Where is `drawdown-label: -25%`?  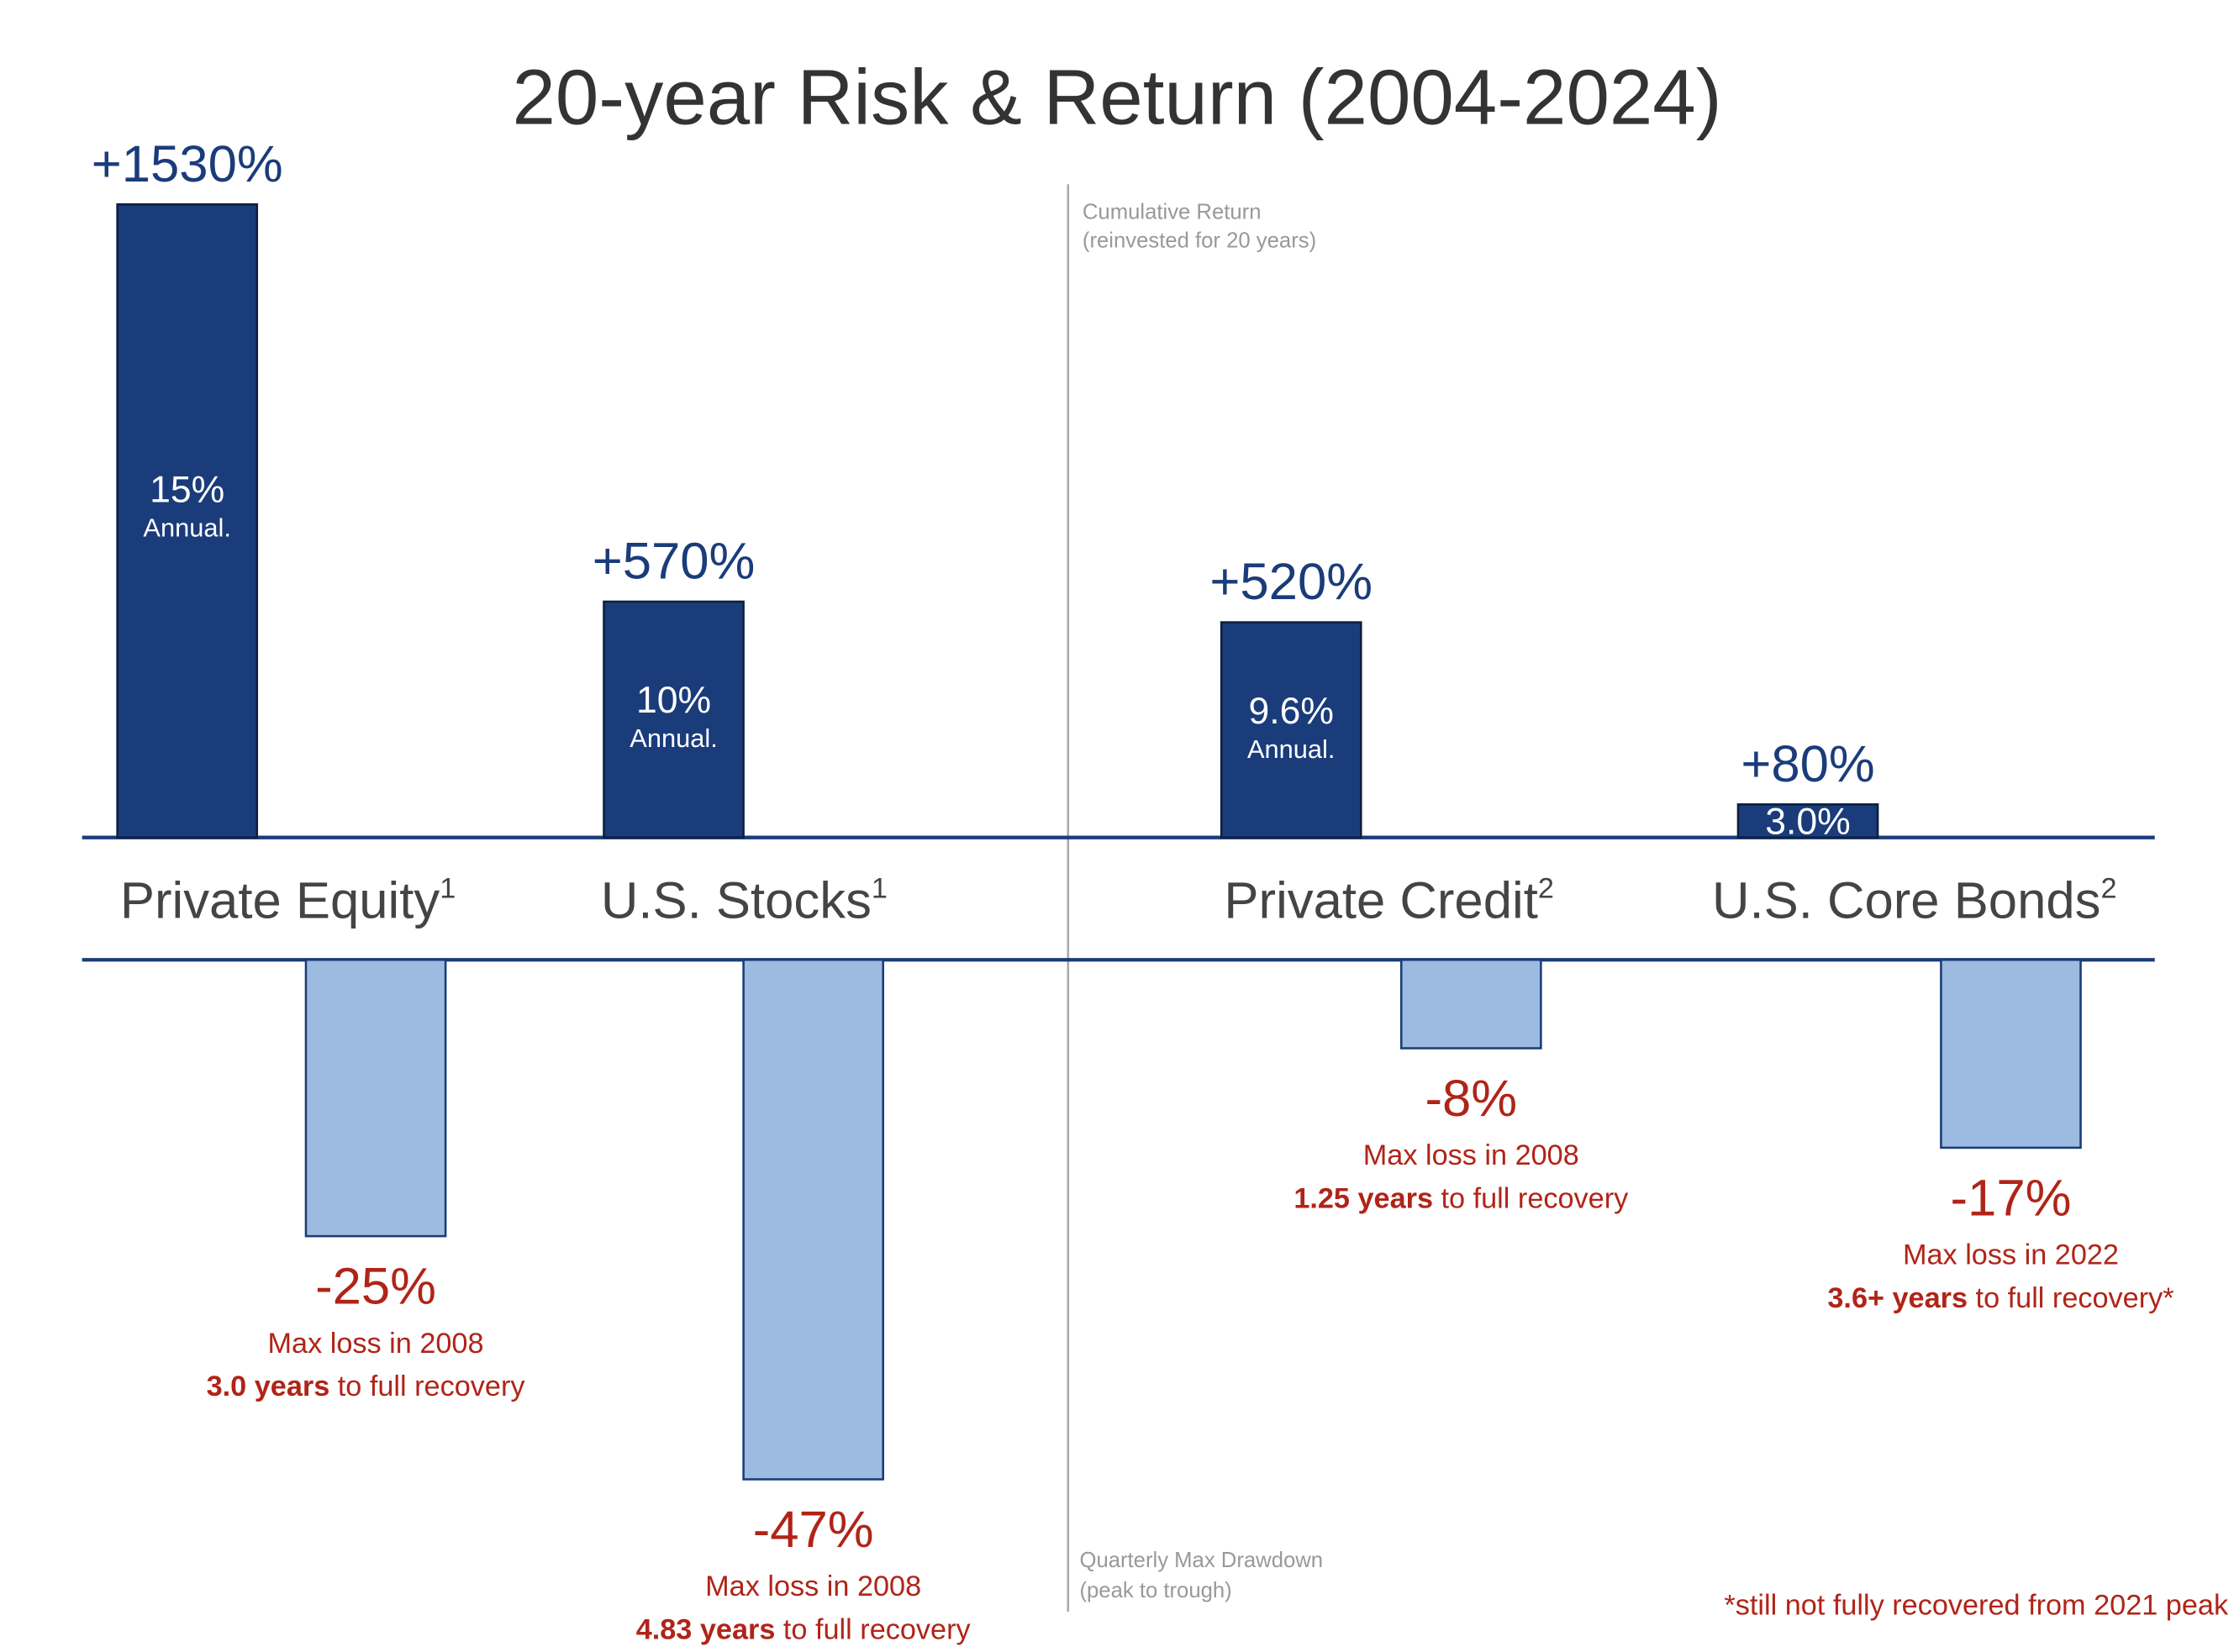 drawdown-label: -25% is located at coordinates (375, 1287).